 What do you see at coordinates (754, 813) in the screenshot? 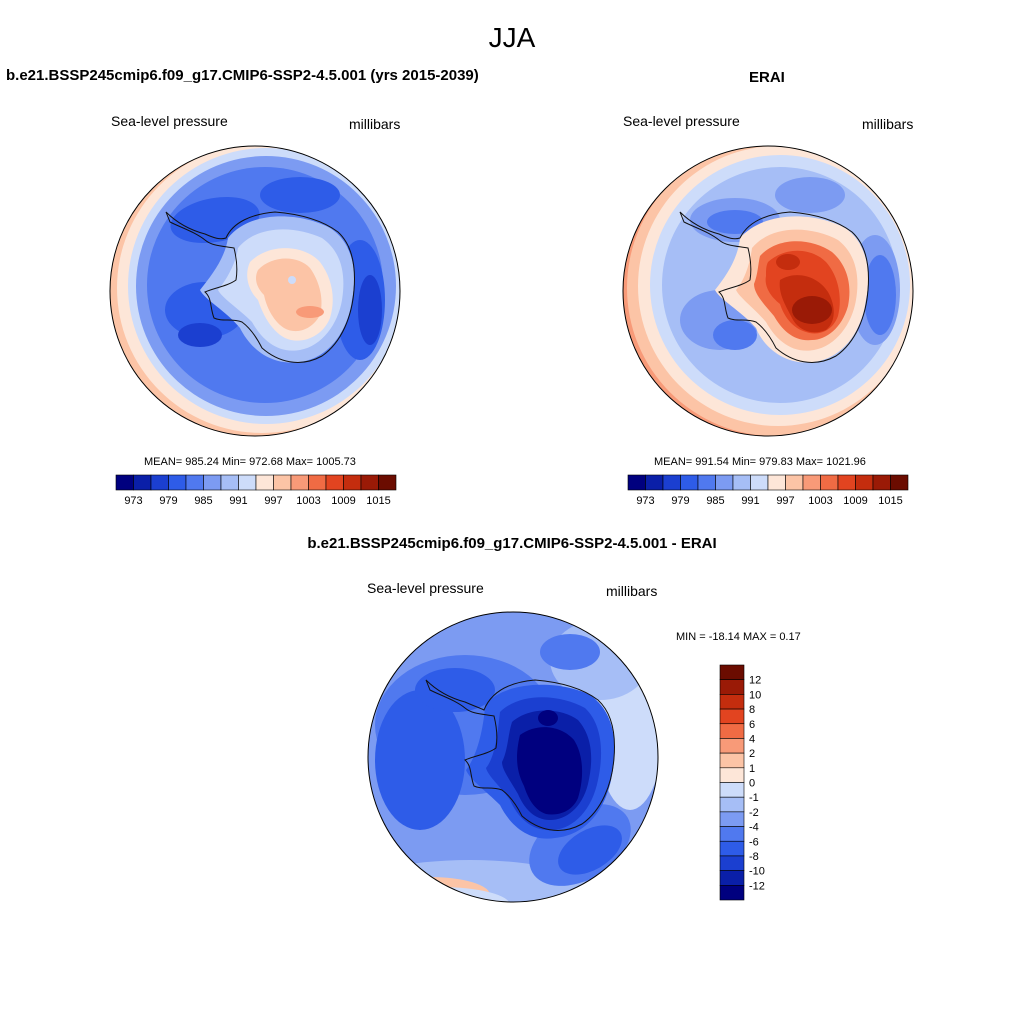
I see `diff-colorbar-tick-label: -2` at bounding box center [754, 813].